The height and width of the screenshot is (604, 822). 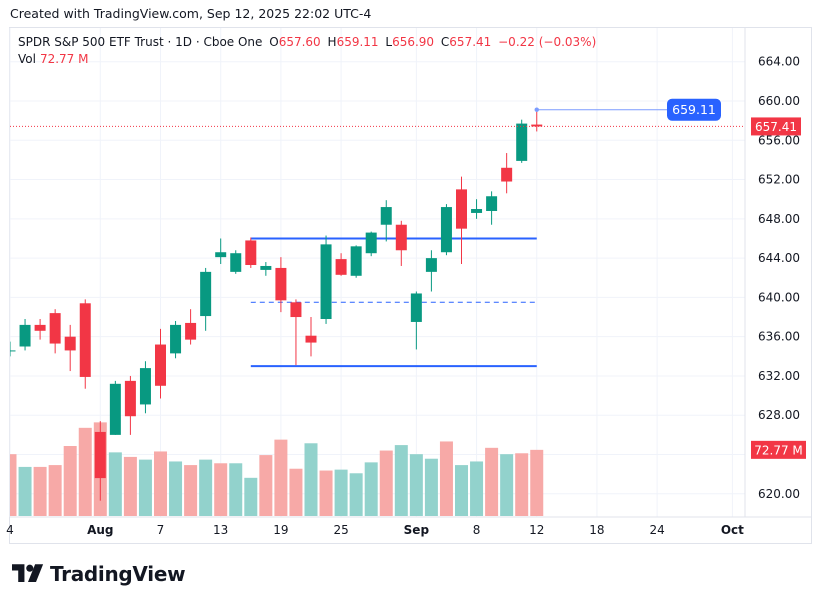 What do you see at coordinates (536, 109) in the screenshot?
I see `high-marker-dot` at bounding box center [536, 109].